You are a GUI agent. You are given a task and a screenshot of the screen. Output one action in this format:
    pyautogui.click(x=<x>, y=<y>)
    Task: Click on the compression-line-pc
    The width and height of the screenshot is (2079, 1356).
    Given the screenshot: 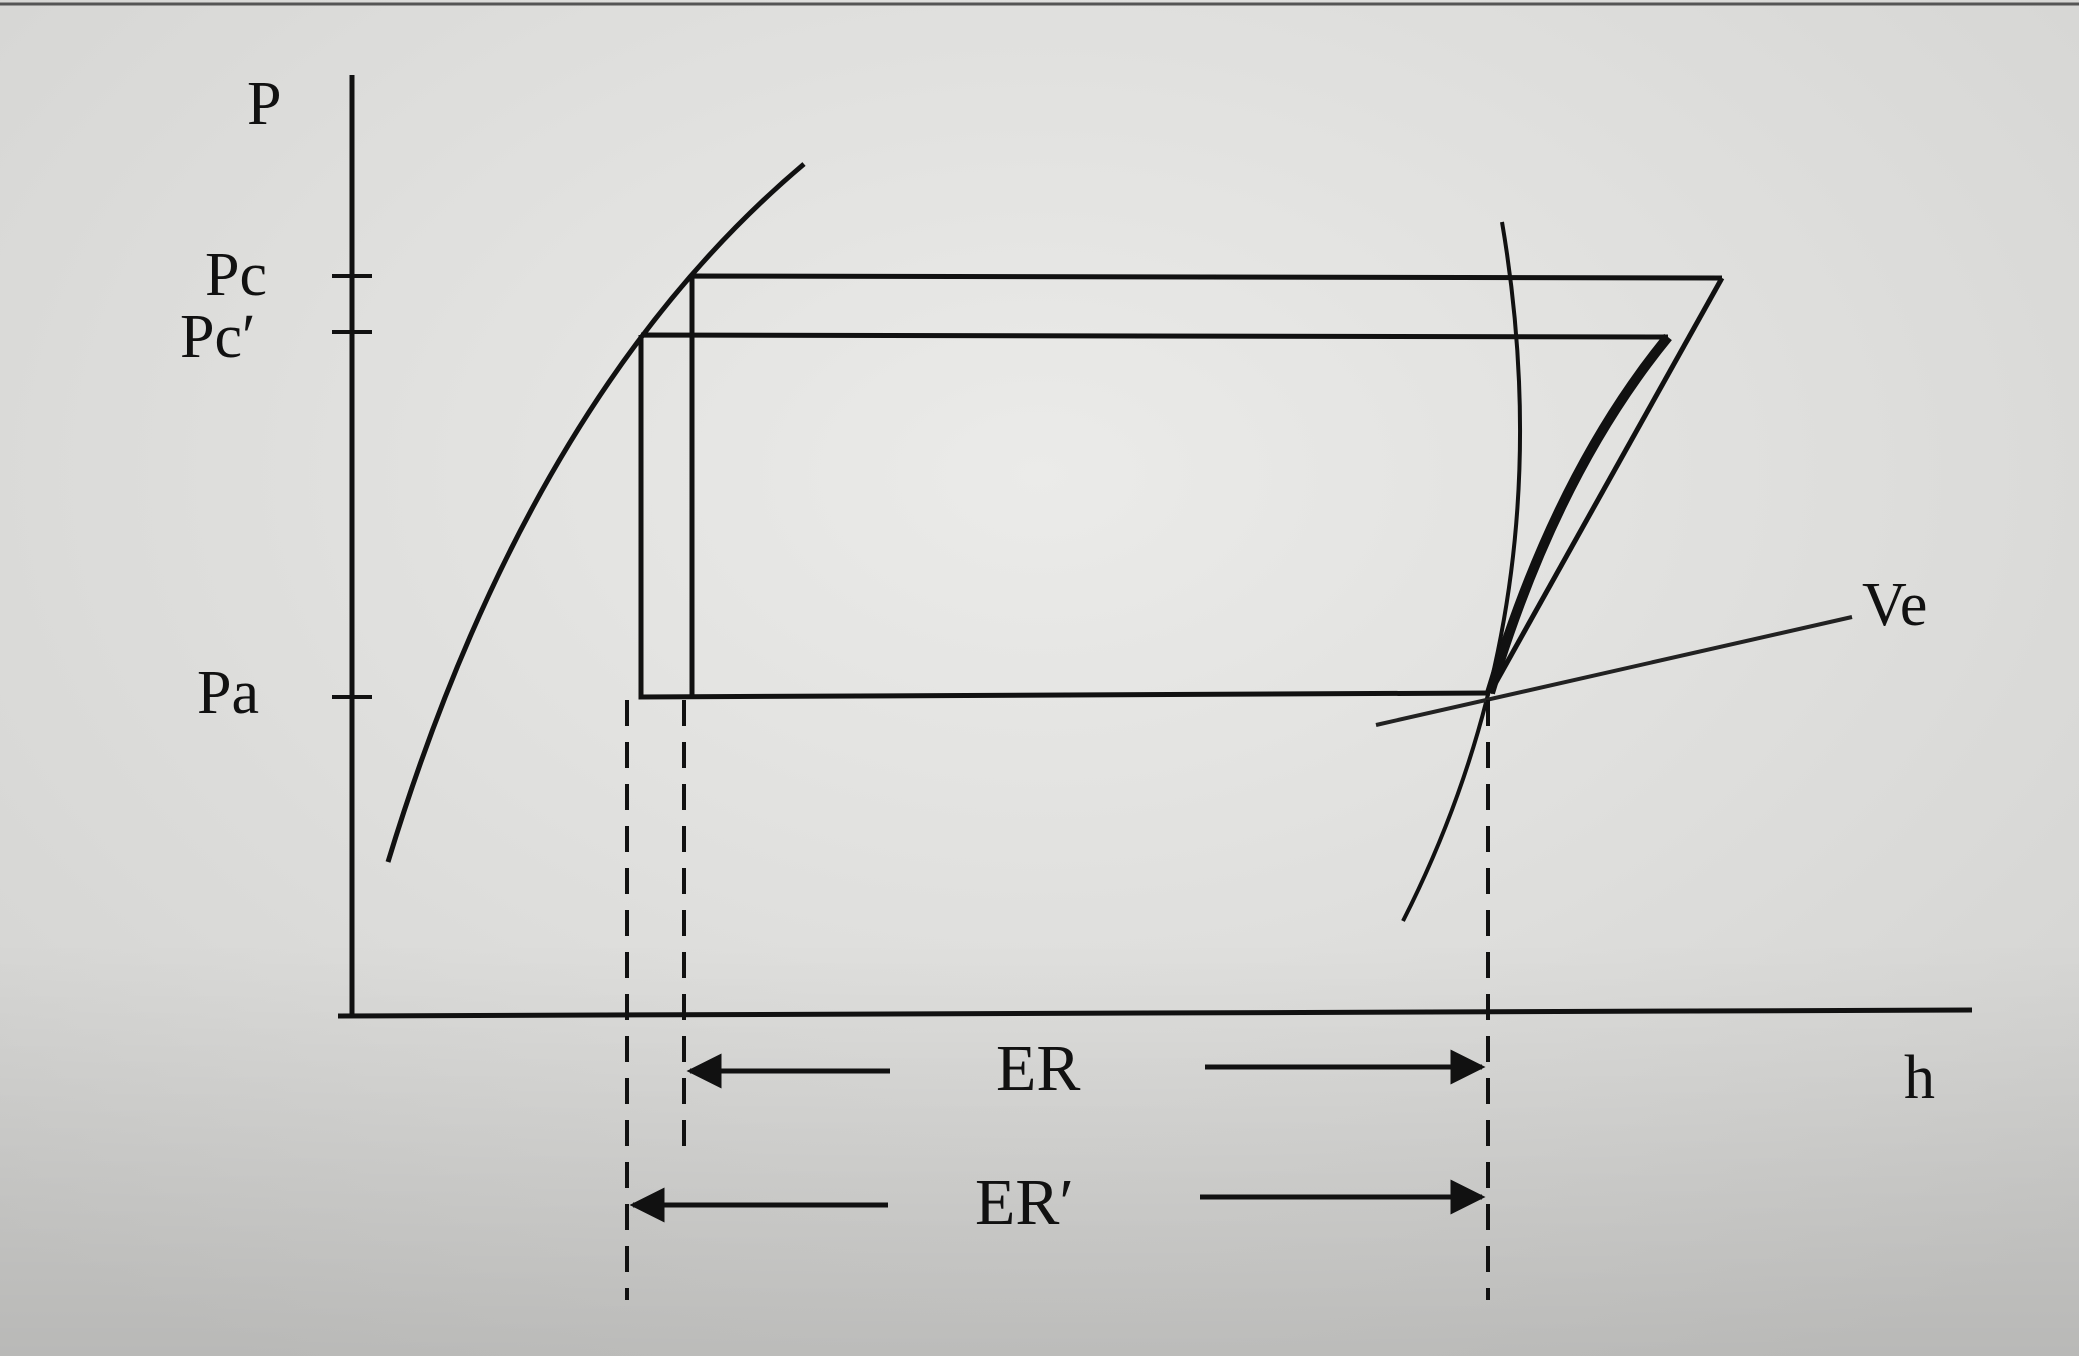 What is the action you would take?
    pyautogui.click(x=1606, y=485)
    